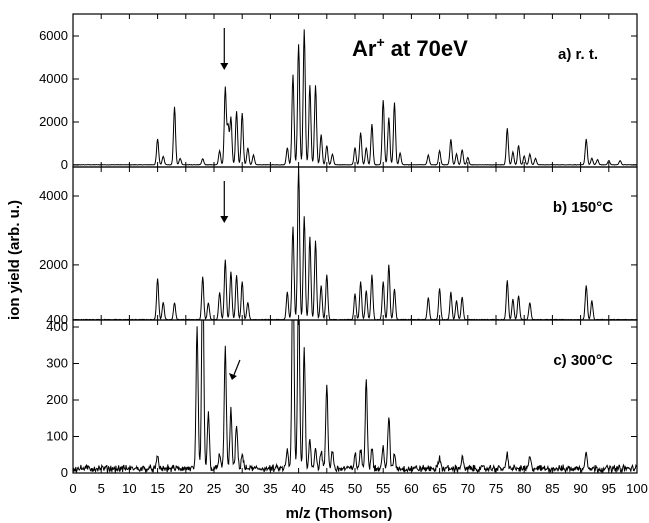  What do you see at coordinates (637, 488) in the screenshot?
I see `x-tick-label: 100` at bounding box center [637, 488].